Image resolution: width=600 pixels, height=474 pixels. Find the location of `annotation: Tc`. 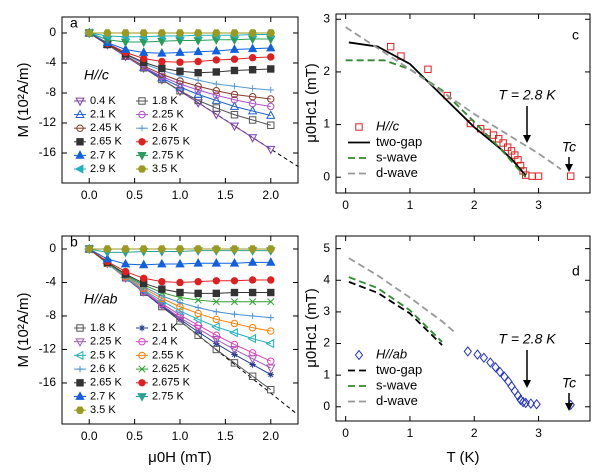

annotation: Tc is located at coordinates (569, 383).